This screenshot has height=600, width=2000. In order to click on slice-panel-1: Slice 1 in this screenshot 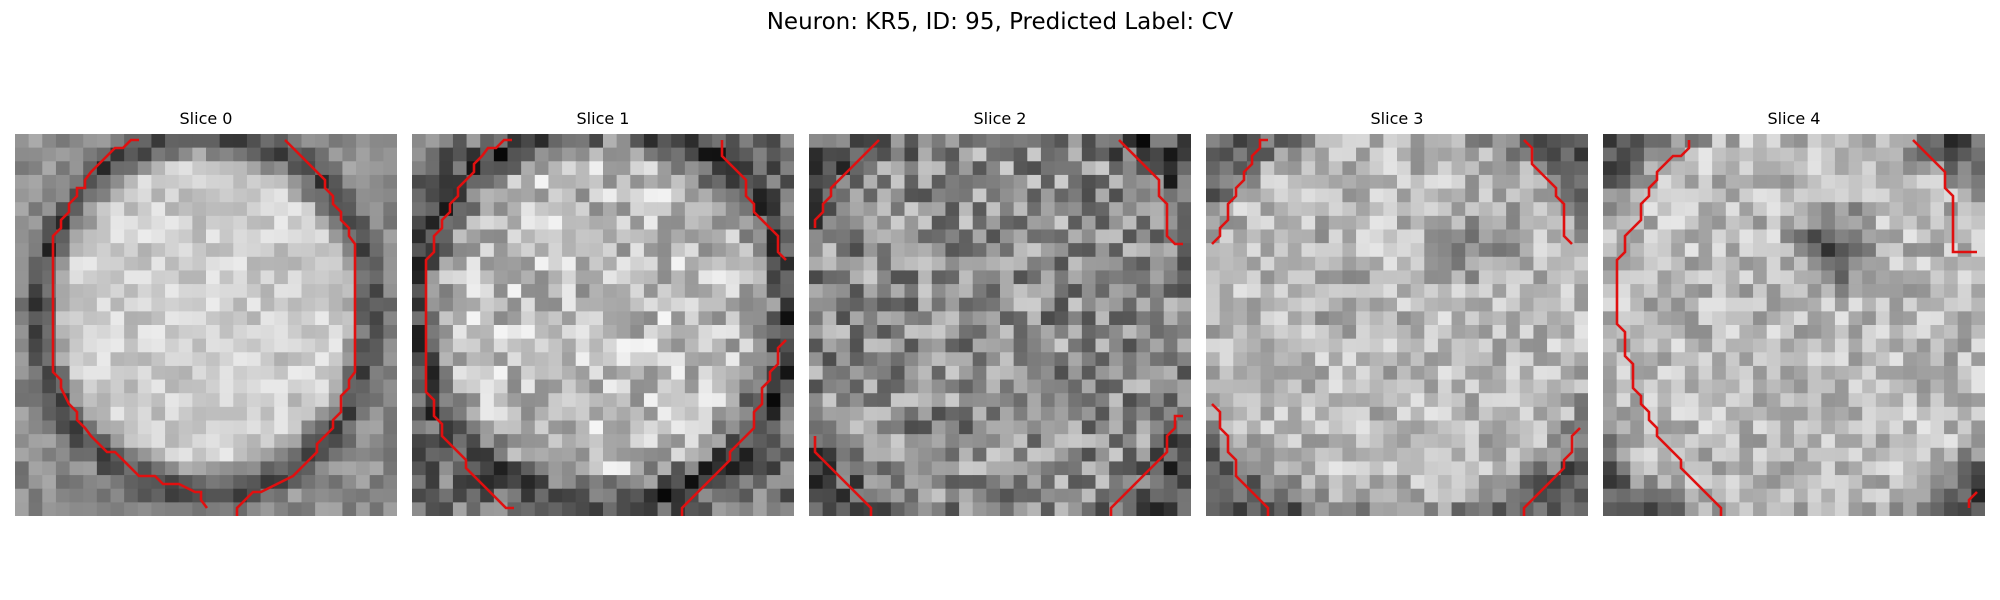, I will do `click(603, 313)`.